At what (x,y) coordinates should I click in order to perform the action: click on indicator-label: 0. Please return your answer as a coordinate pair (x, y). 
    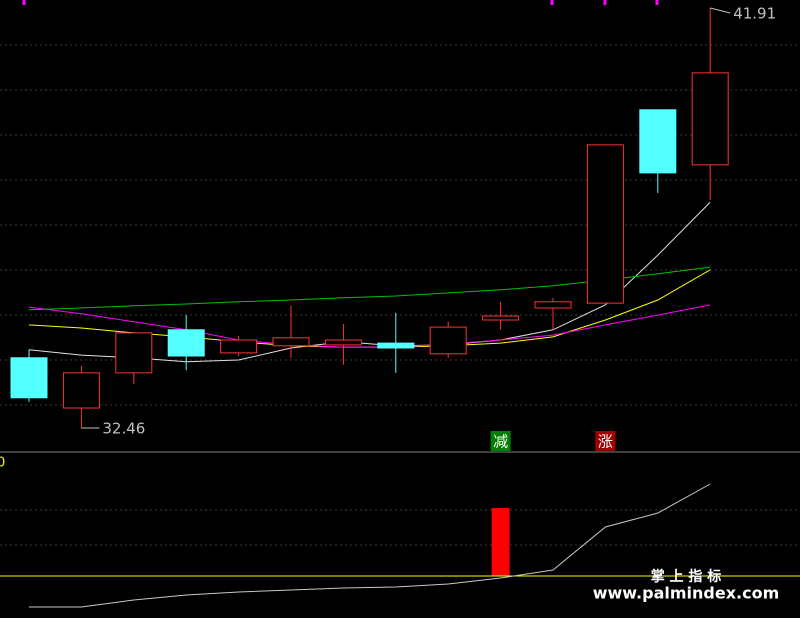
    Looking at the image, I should click on (2, 463).